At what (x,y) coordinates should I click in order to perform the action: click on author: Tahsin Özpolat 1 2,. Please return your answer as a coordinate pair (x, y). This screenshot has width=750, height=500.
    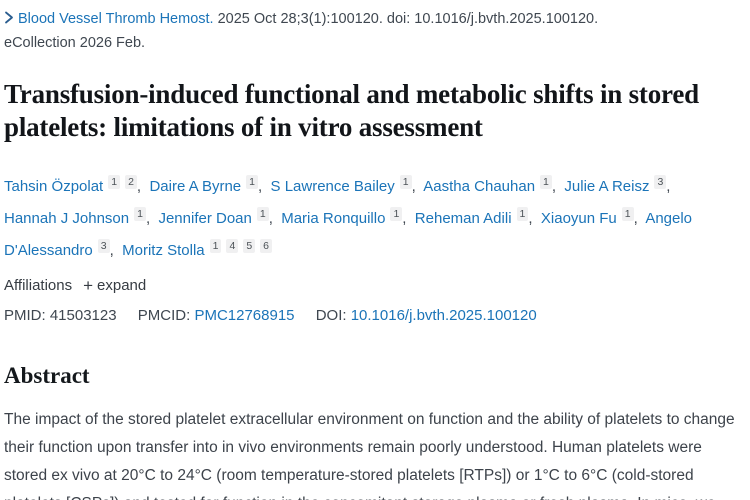
    Looking at the image, I should click on (75, 185).